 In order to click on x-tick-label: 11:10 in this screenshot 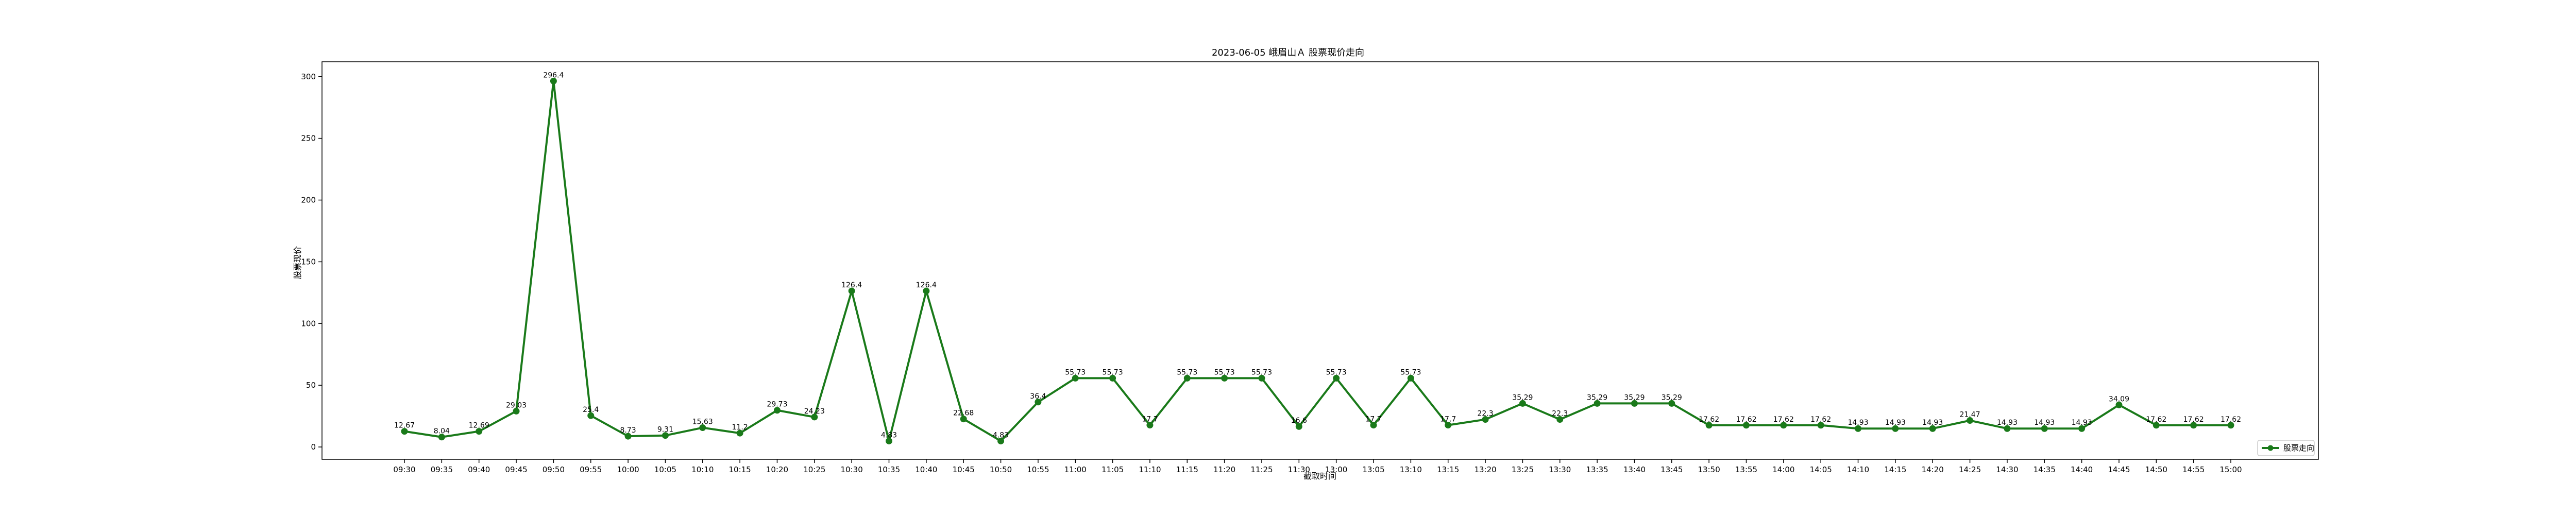, I will do `click(1150, 469)`.